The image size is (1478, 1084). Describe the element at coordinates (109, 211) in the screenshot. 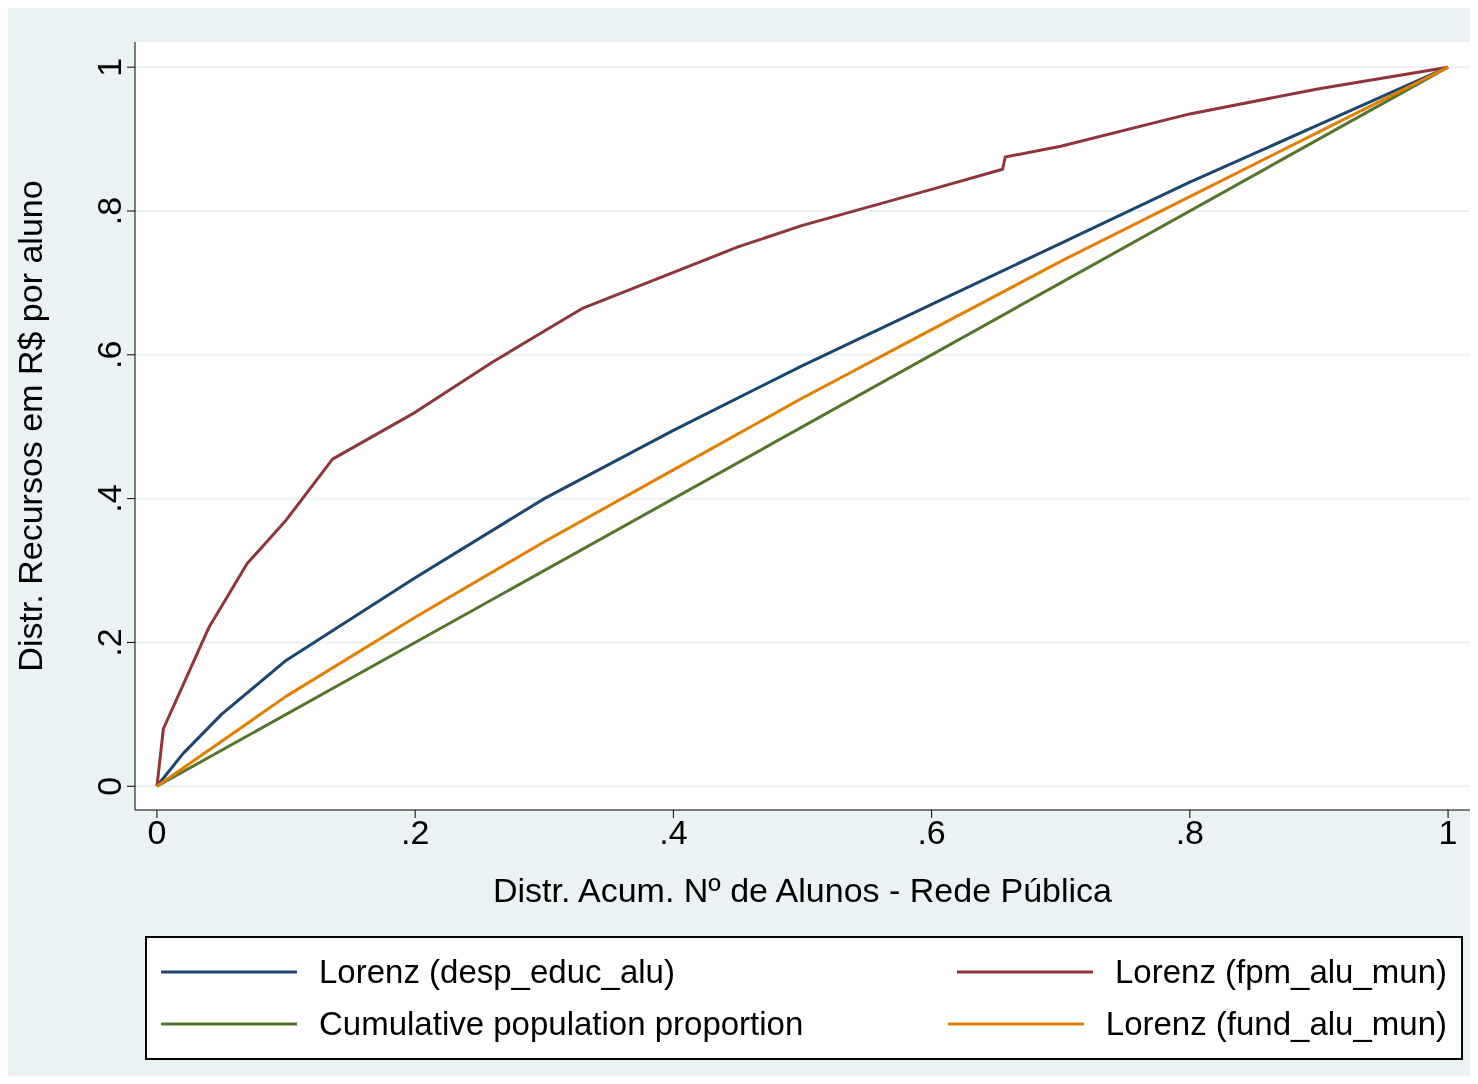

I see `y-tick-label: .8` at that location.